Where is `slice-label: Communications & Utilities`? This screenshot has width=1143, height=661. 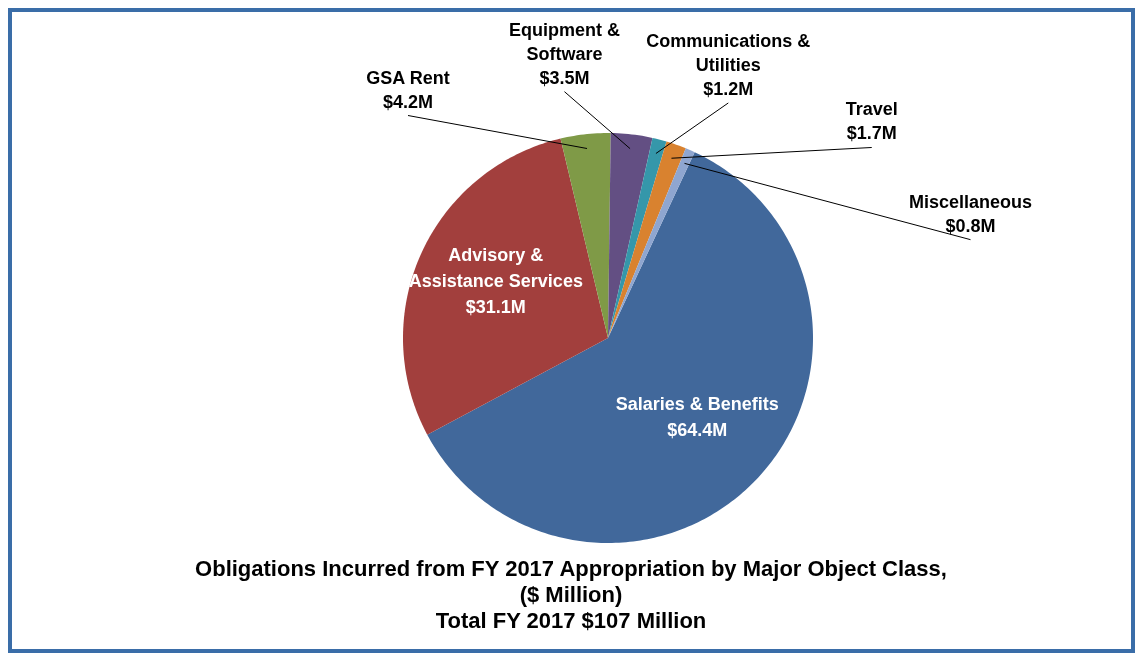 slice-label: Communications & Utilities is located at coordinates (728, 52).